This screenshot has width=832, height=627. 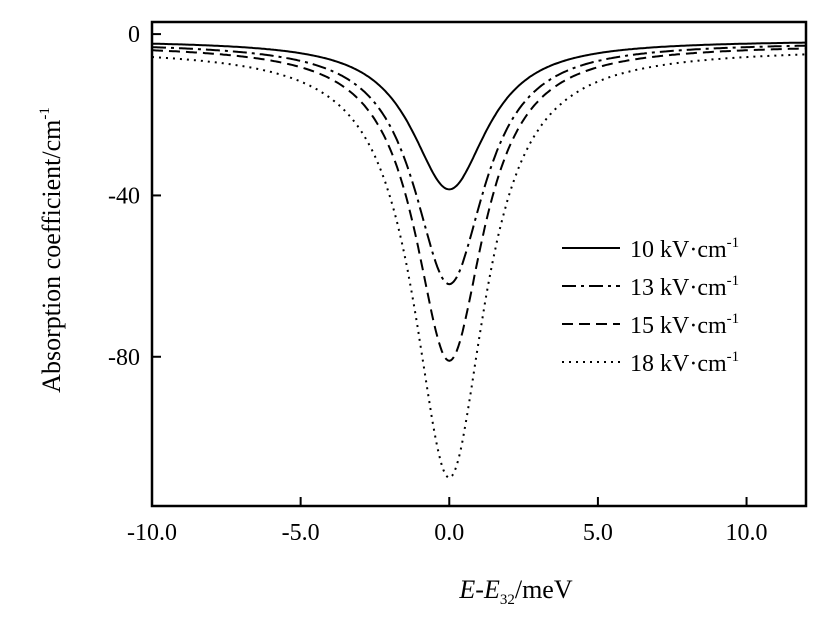 I want to click on x-tick-label: -5.0, so click(x=301, y=533).